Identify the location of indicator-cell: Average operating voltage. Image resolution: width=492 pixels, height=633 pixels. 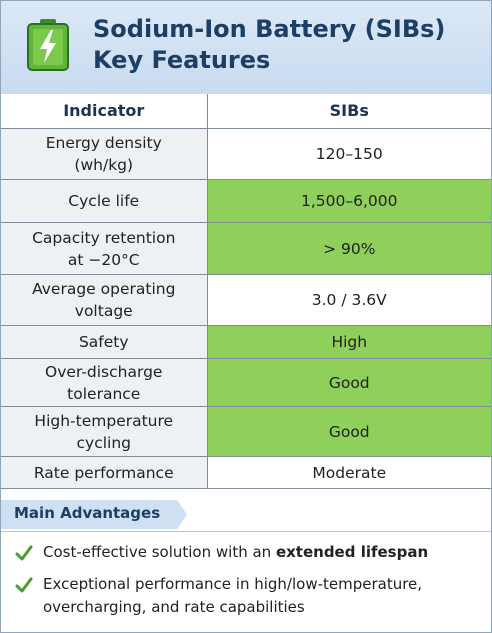
(104, 300).